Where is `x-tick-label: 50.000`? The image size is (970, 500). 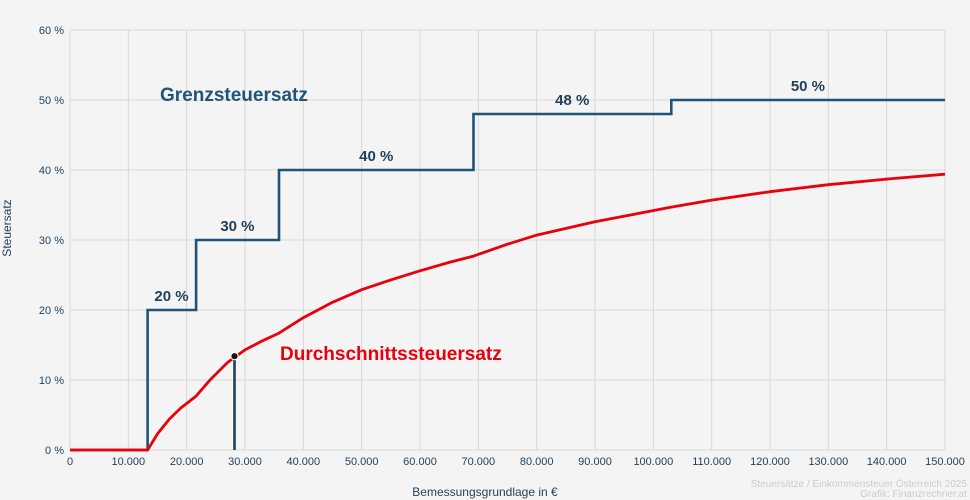
x-tick-label: 50.000 is located at coordinates (362, 462).